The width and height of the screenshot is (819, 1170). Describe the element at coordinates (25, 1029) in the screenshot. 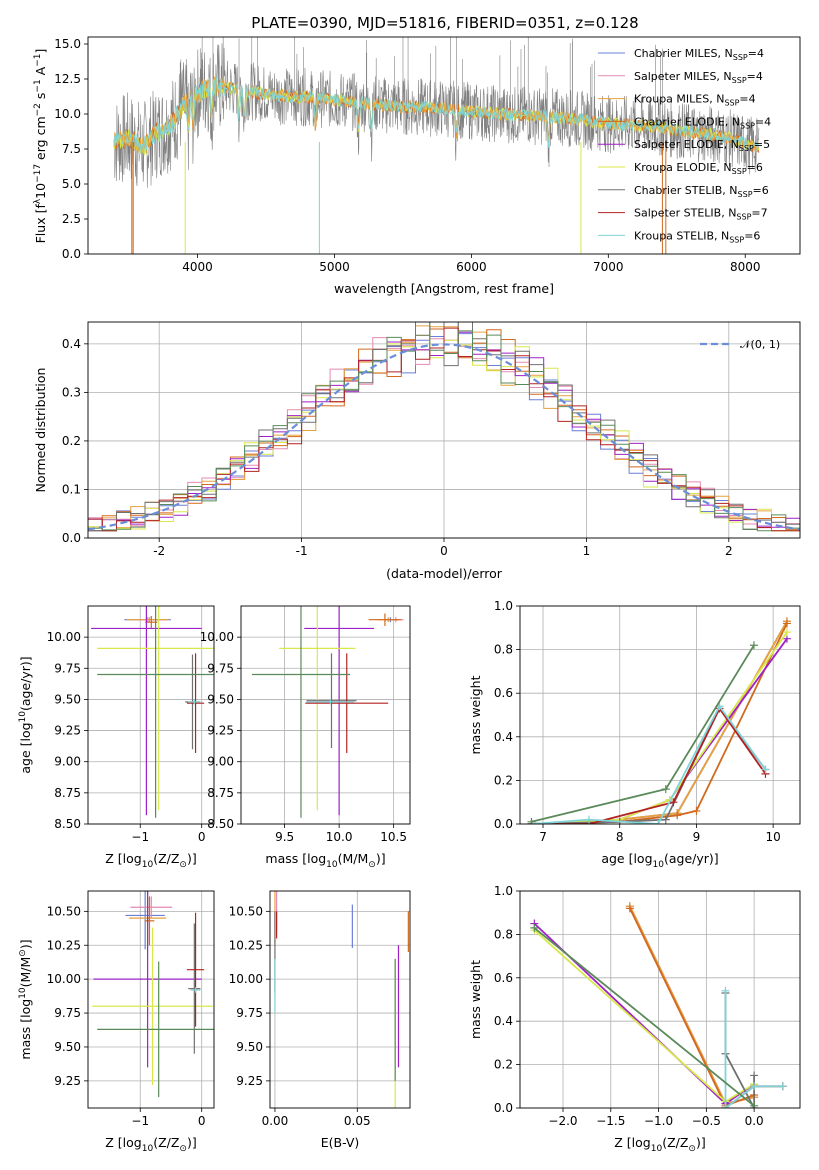

I see `label-part: mass [log` at that location.